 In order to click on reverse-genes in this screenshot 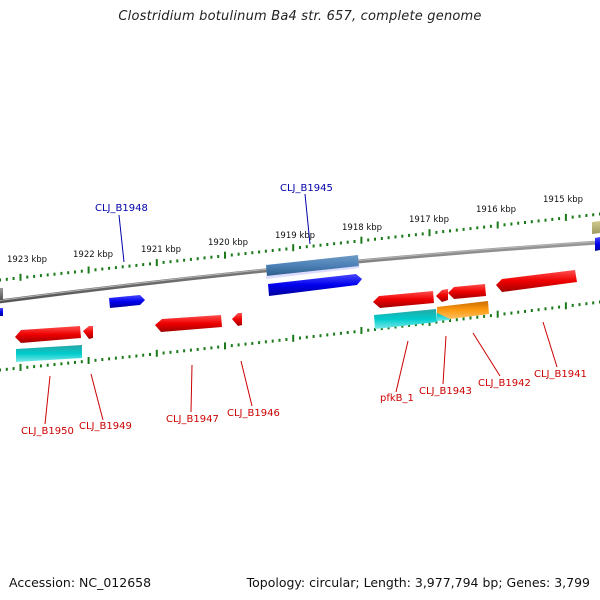, I will do `click(296, 316)`.